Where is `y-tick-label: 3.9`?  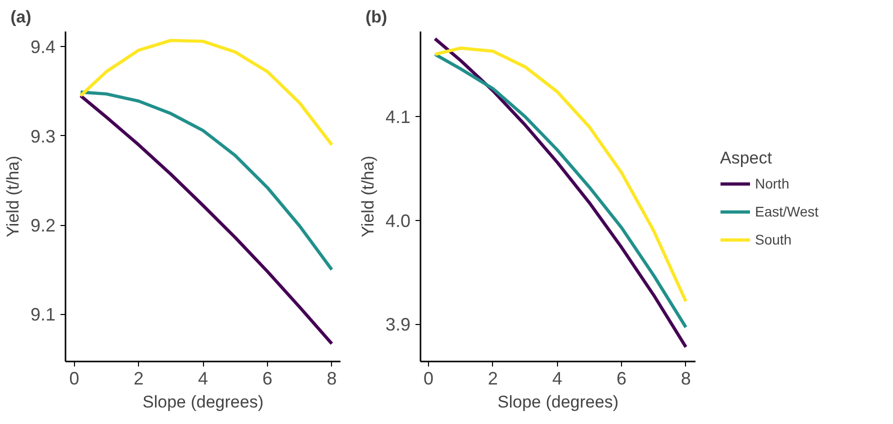
y-tick-label: 3.9 is located at coordinates (398, 324).